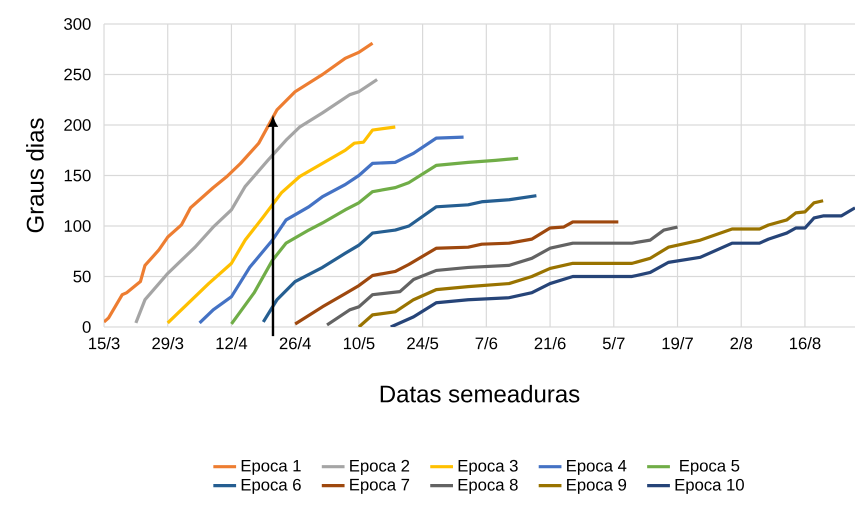  What do you see at coordinates (710, 486) in the screenshot?
I see `legend-label: Epoca 10` at bounding box center [710, 486].